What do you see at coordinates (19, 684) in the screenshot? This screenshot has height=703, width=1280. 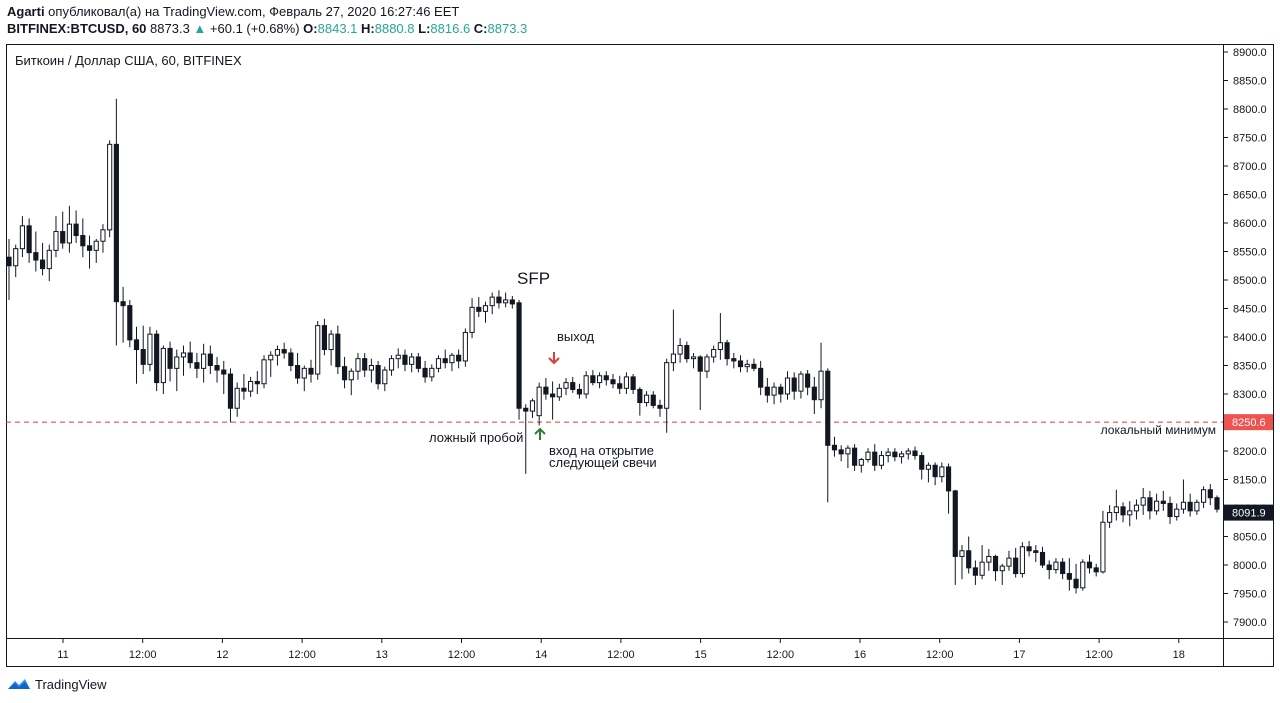 I see `tradingview-logo-icon` at bounding box center [19, 684].